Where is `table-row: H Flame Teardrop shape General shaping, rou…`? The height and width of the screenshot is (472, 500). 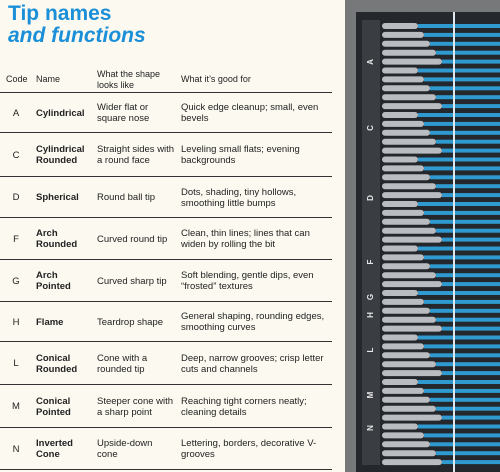
table-row: H Flame Teardrop shape General shaping, rou… is located at coordinates (166, 322).